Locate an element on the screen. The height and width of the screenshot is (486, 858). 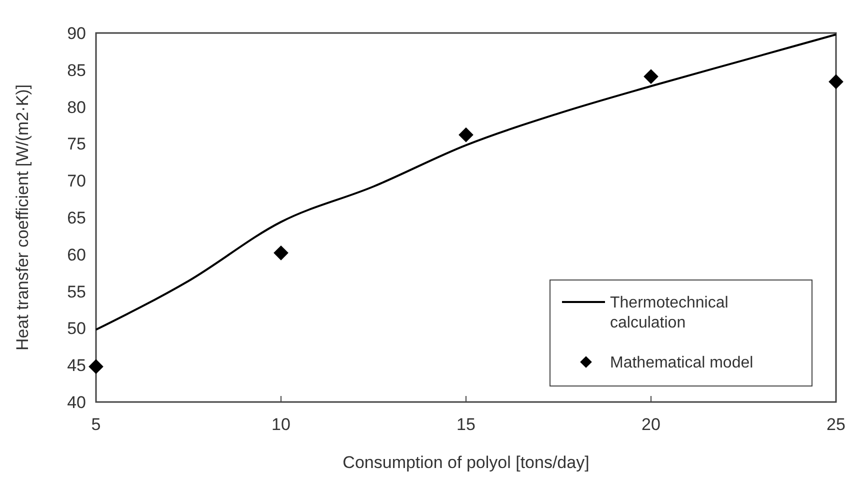
x-tick-label: 25 is located at coordinates (836, 424).